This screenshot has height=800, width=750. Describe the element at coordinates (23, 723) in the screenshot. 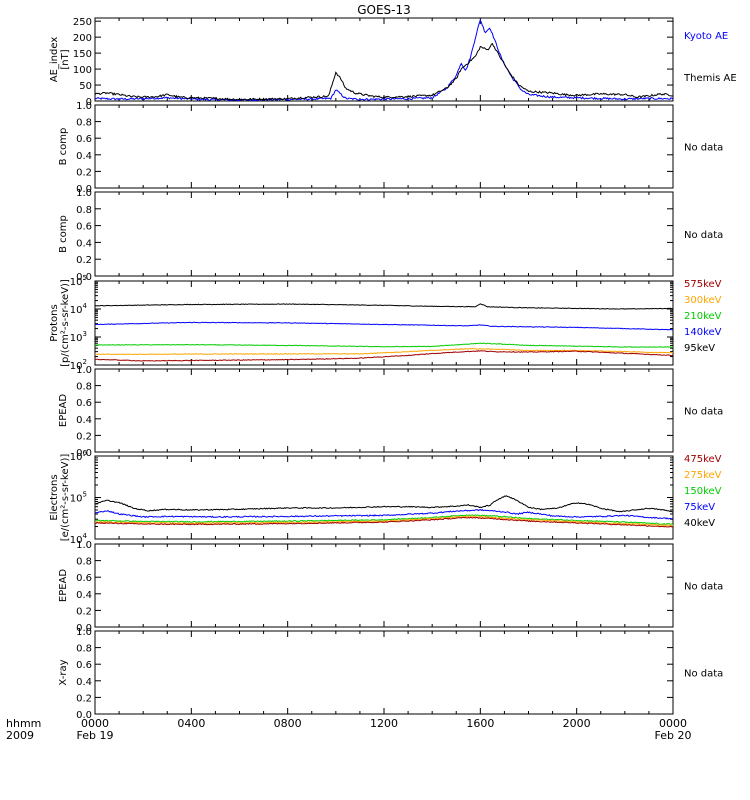

I see `time-axis-corner-label-hhmm: hhmm` at that location.